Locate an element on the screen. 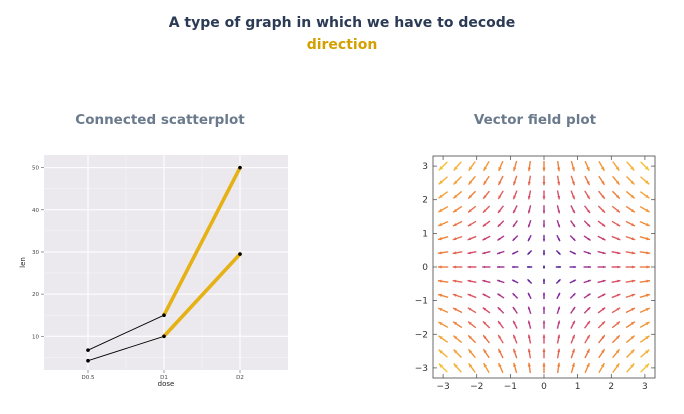 The width and height of the screenshot is (684, 414). y-tick-label: 40 is located at coordinates (35, 211).